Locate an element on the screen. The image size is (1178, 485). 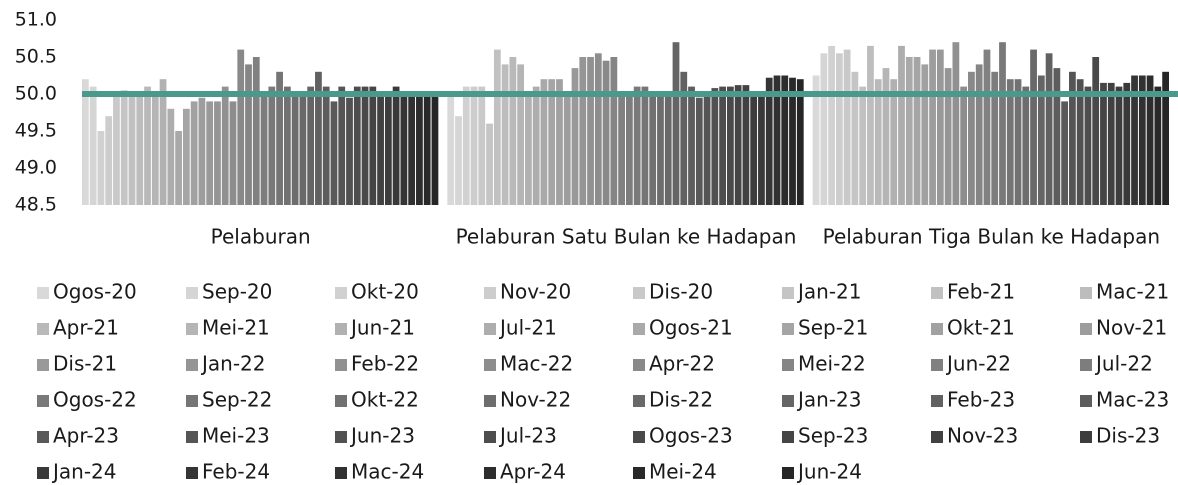
legend-label: Mac-24 is located at coordinates (387, 472).